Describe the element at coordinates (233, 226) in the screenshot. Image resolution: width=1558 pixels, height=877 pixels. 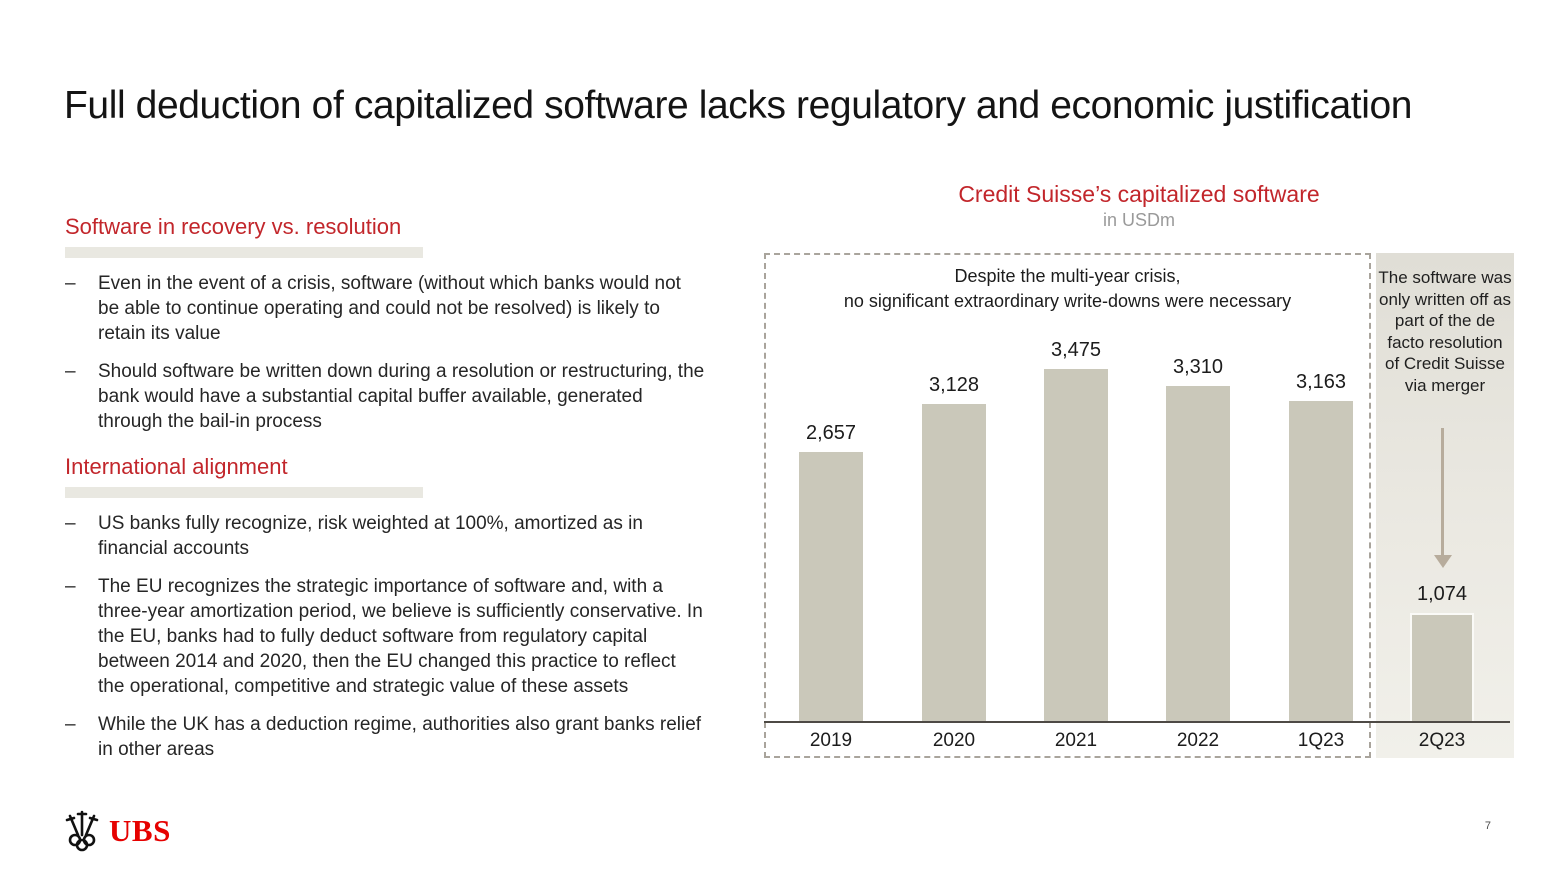
I see `section-heading: Software in recovery vs. resolution` at that location.